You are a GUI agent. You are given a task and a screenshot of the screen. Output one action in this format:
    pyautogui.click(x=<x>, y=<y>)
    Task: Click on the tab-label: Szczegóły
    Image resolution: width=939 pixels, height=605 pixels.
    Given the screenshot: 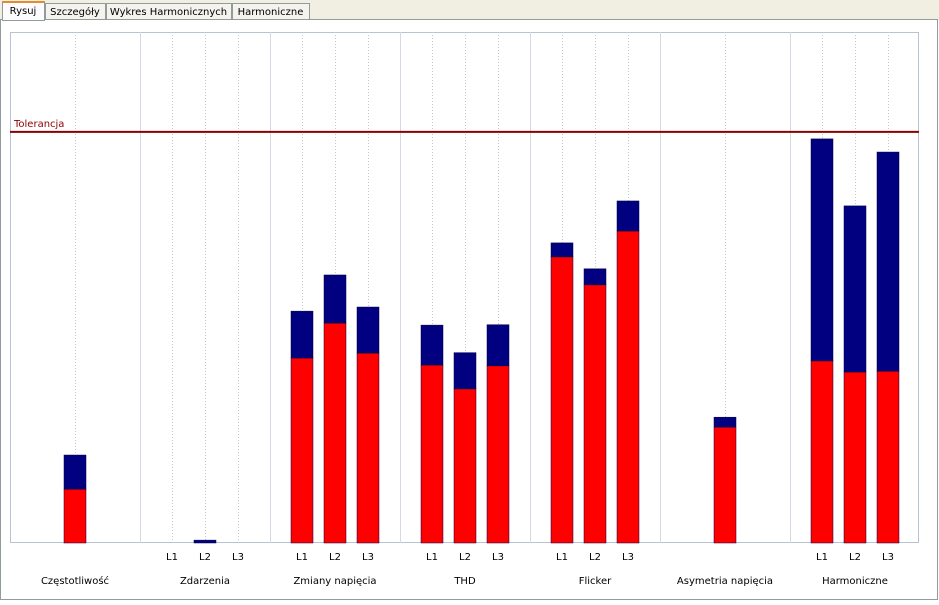 What is the action you would take?
    pyautogui.click(x=75, y=12)
    